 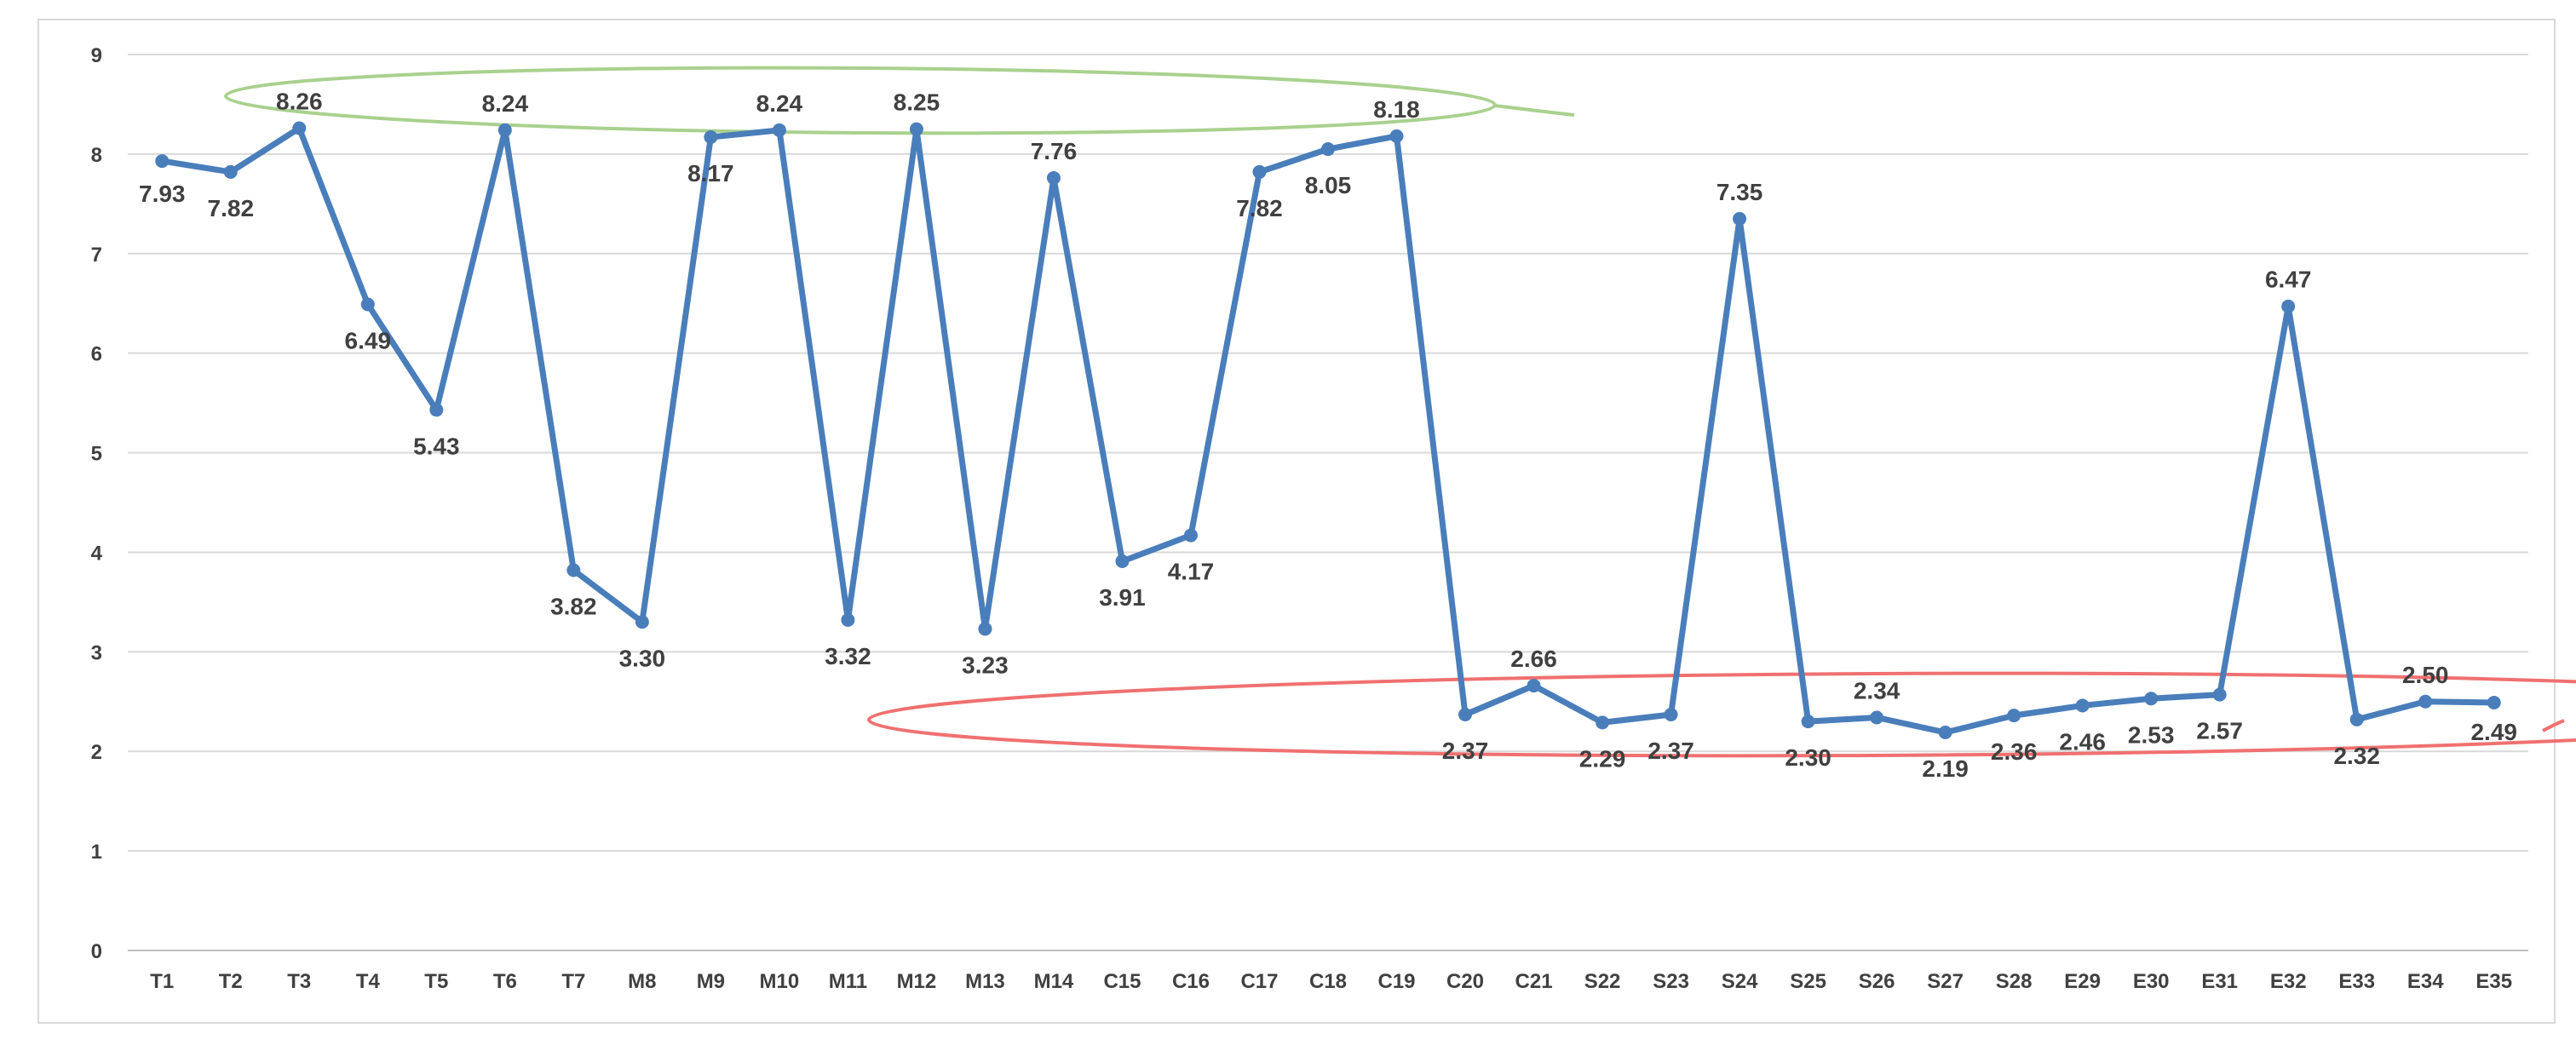 I want to click on x-tick-label: C17, so click(x=1259, y=981).